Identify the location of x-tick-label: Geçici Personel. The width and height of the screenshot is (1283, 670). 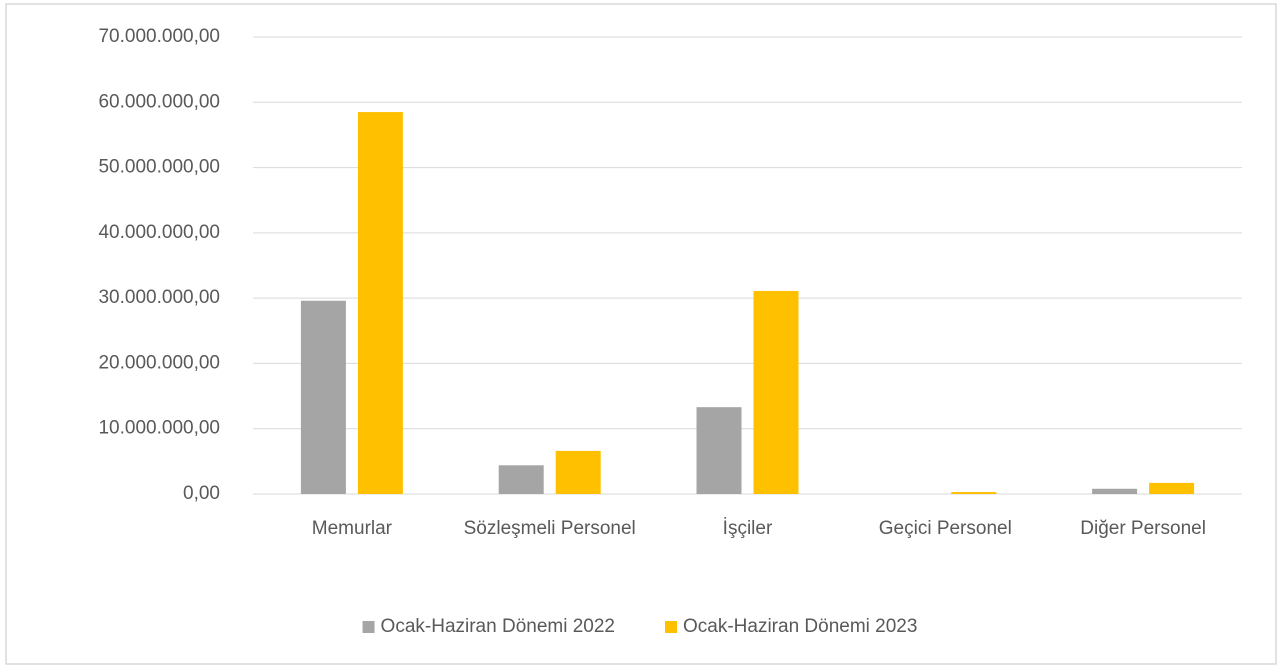
(945, 528).